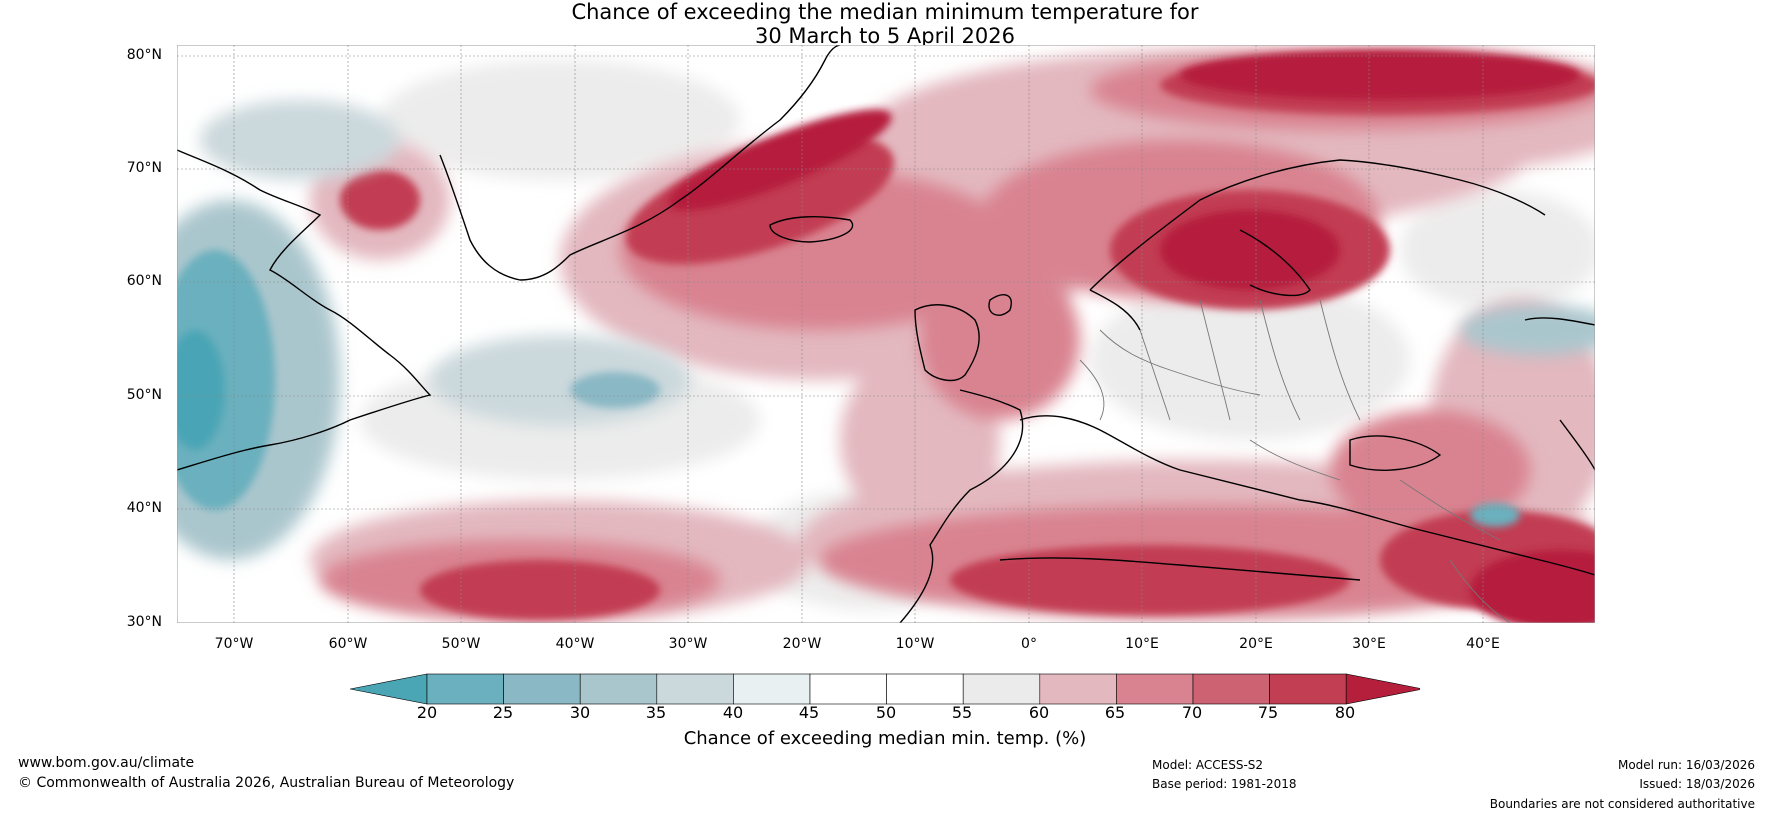 The height and width of the screenshot is (816, 1770). I want to click on colorbar-label-60: 60, so click(1039, 712).